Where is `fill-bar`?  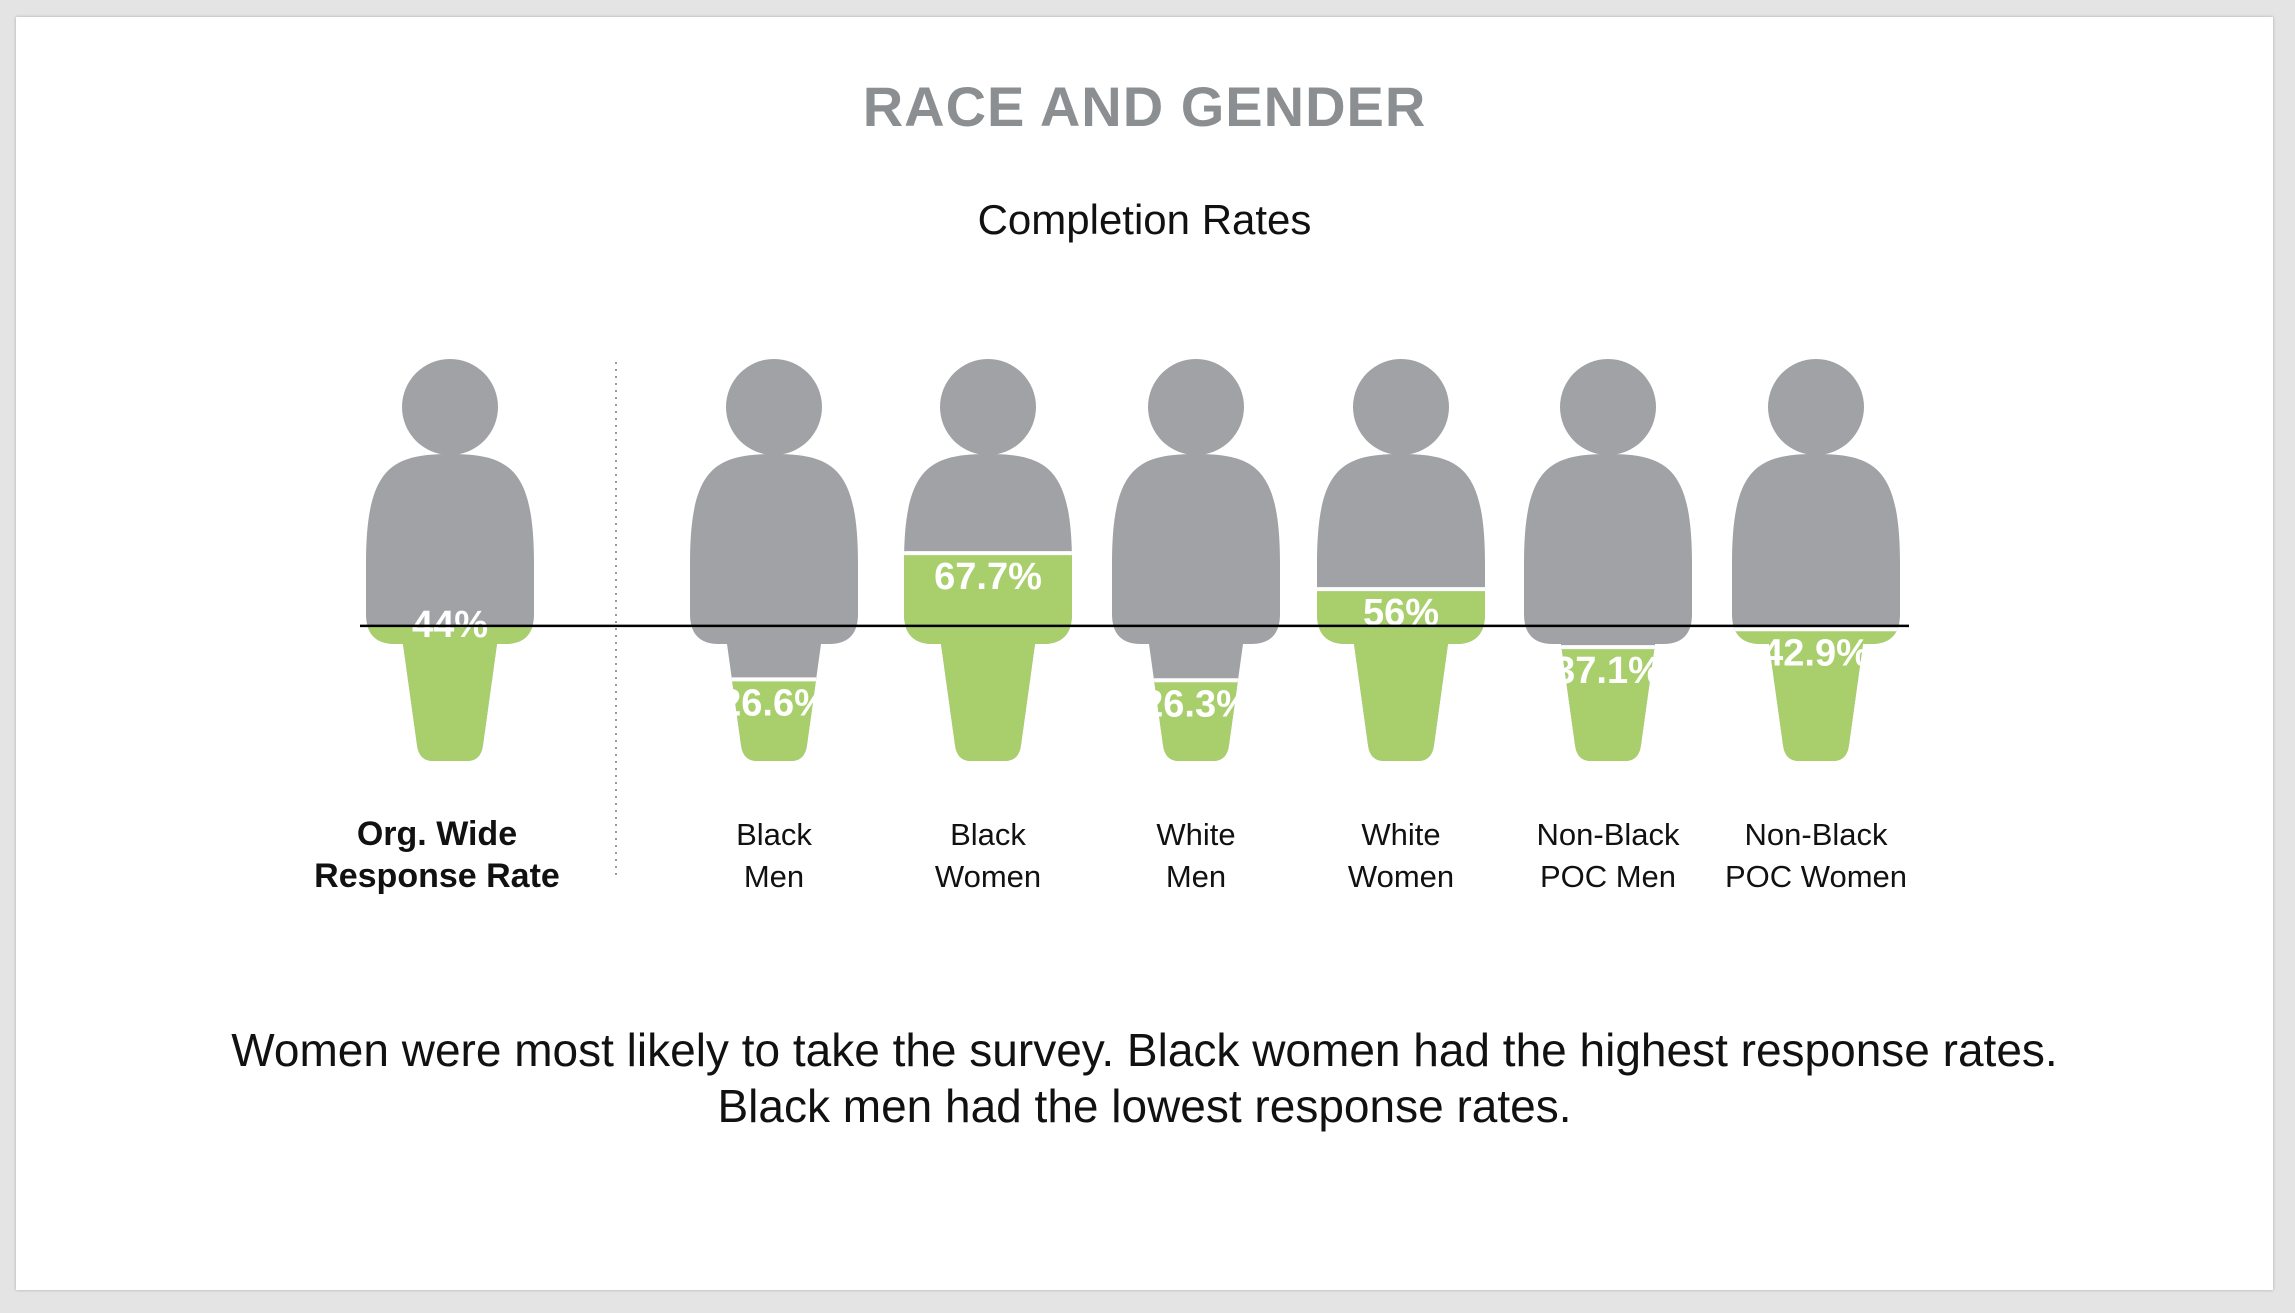 fill-bar is located at coordinates (450, 693).